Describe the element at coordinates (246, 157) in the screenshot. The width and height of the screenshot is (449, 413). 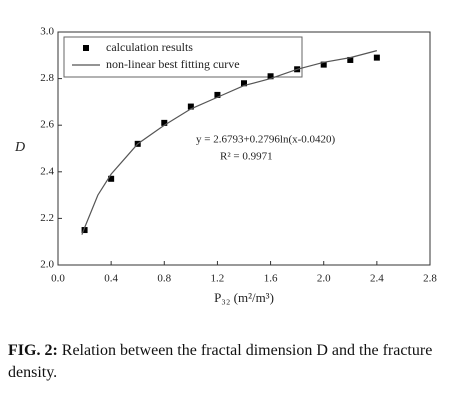
I see `annotation: R² = 0.9971` at that location.